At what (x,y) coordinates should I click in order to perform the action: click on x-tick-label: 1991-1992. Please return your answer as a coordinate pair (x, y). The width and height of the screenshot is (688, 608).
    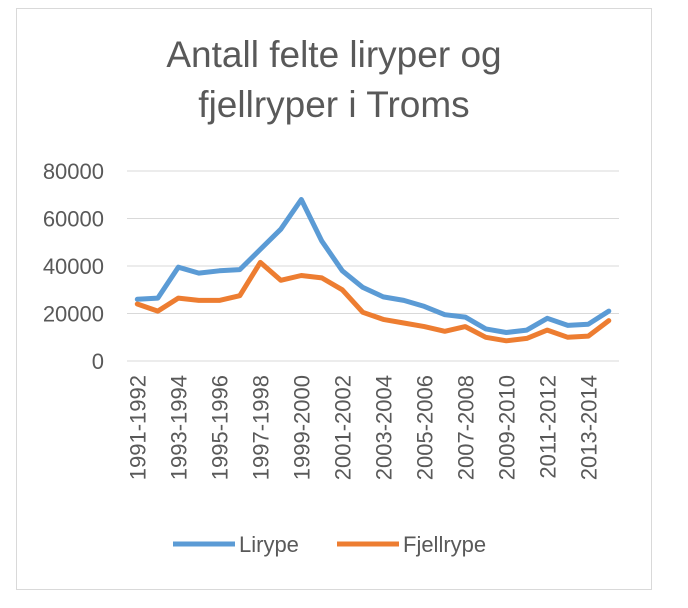
    Looking at the image, I should click on (137, 427).